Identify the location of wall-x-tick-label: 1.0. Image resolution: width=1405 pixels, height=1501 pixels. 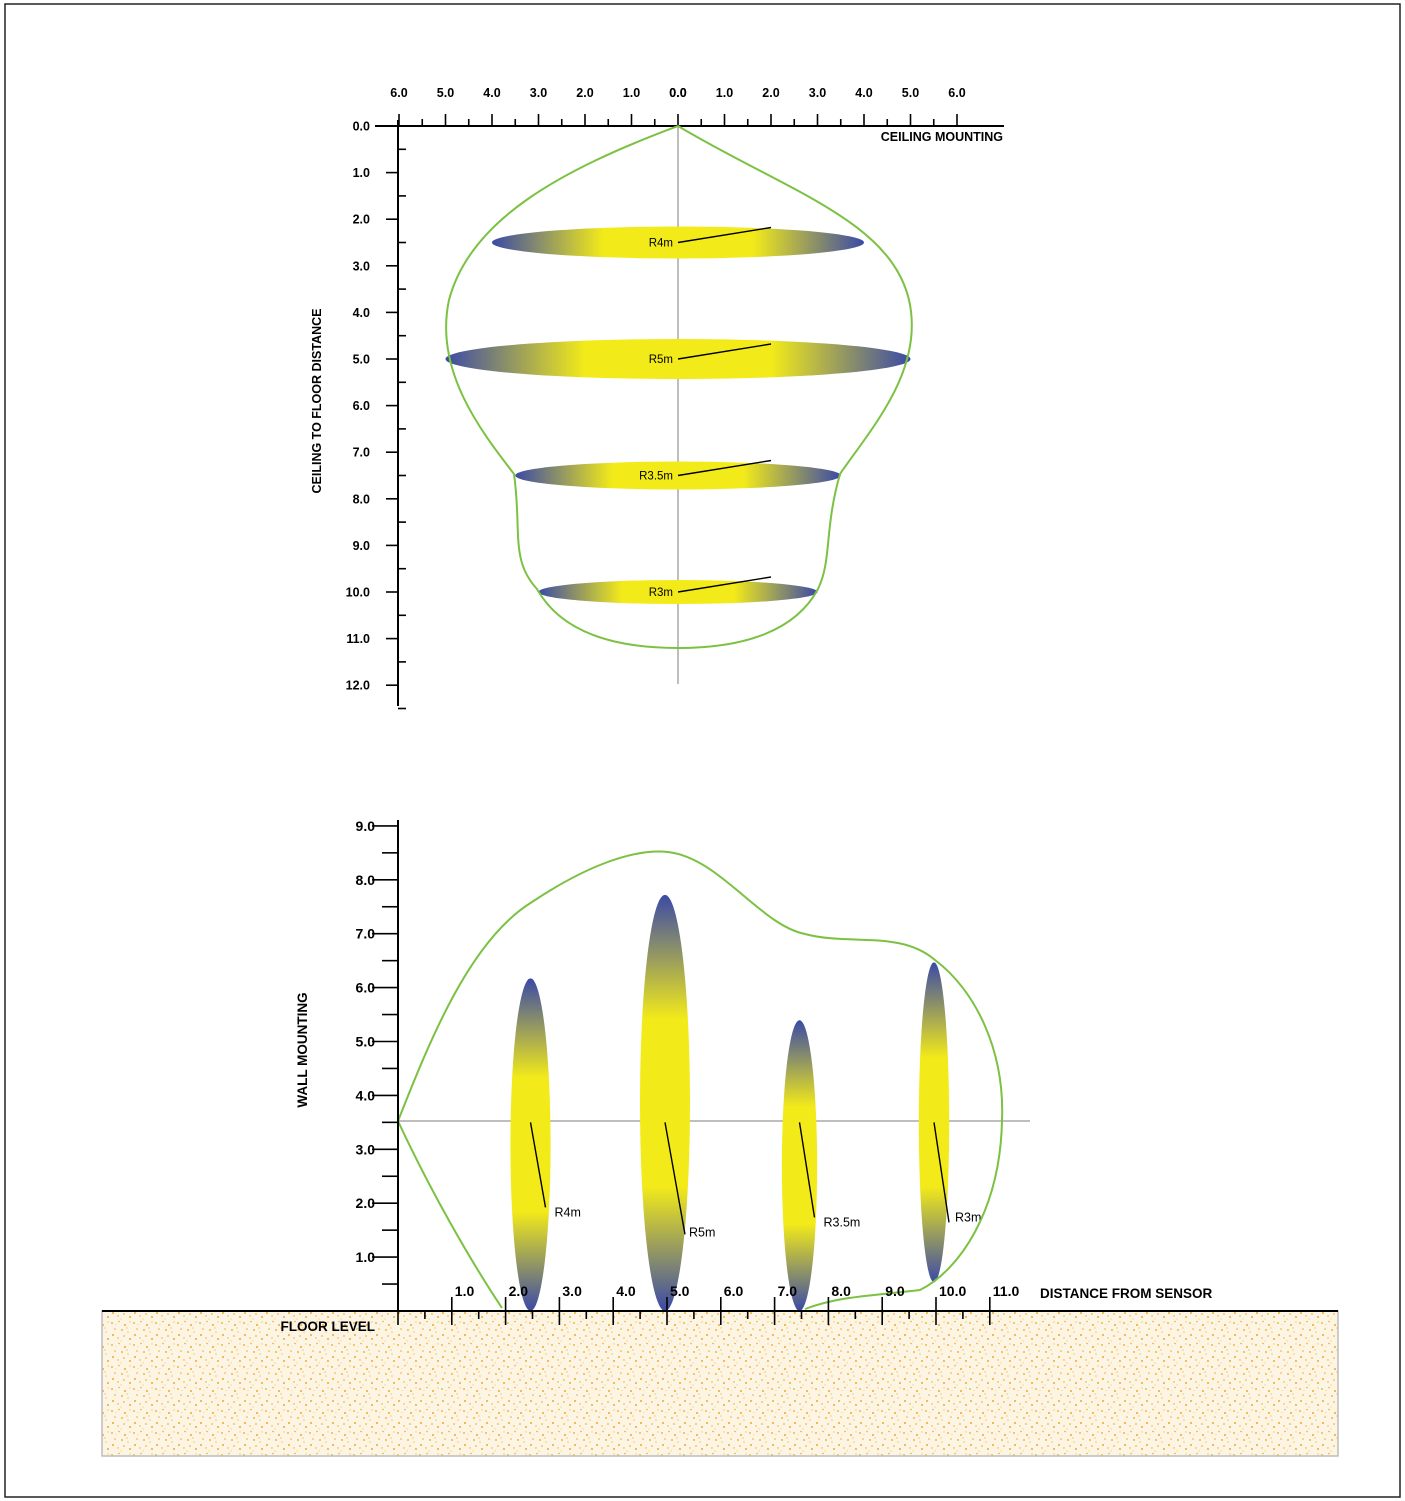
(465, 1291).